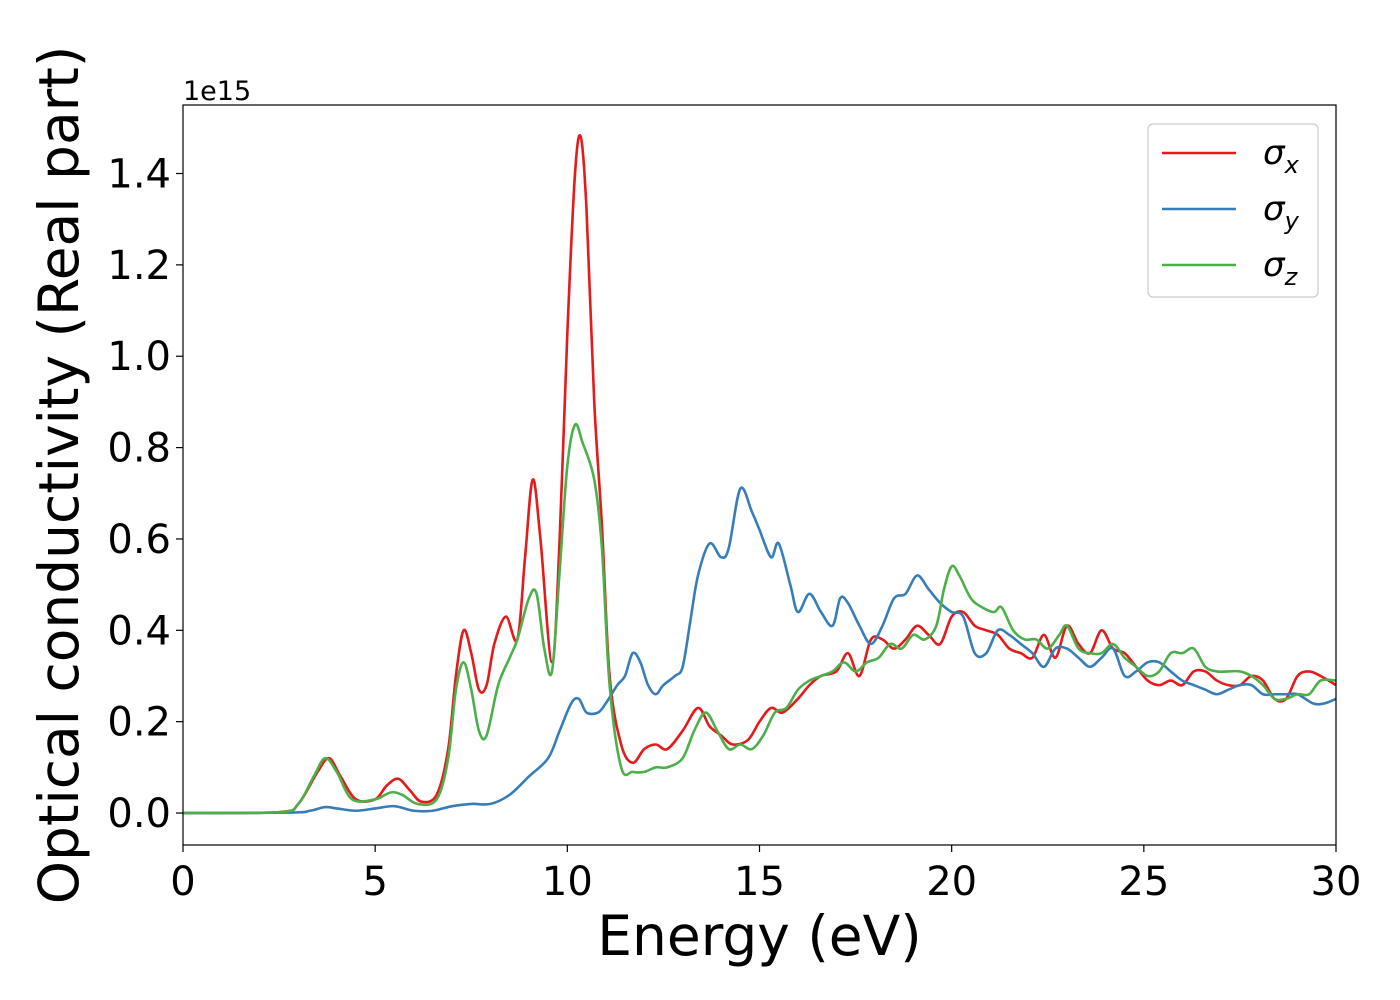  What do you see at coordinates (1336, 882) in the screenshot?
I see `x-tick-label: 30` at bounding box center [1336, 882].